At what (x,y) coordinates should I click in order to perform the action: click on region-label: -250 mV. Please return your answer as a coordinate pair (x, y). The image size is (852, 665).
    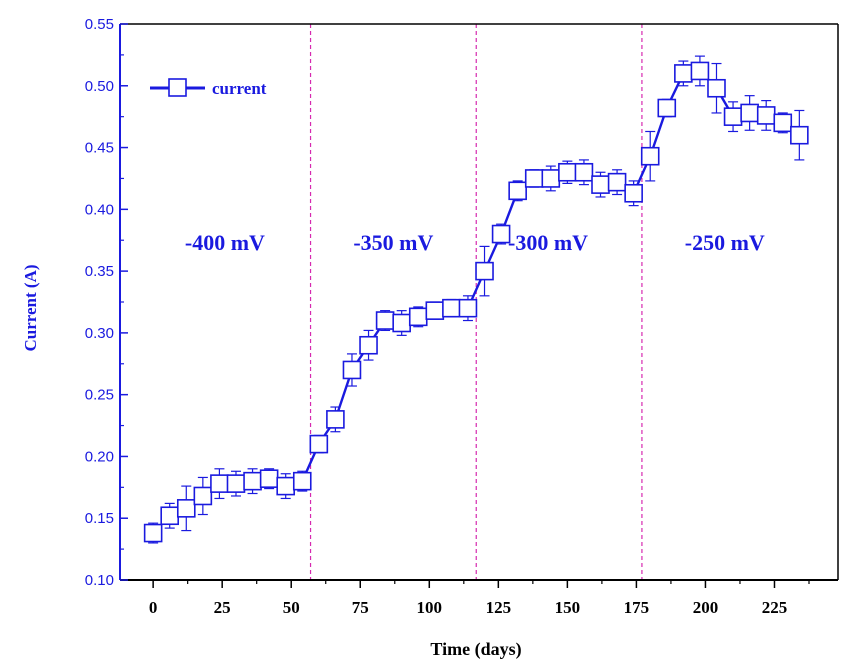
    Looking at the image, I should click on (725, 242).